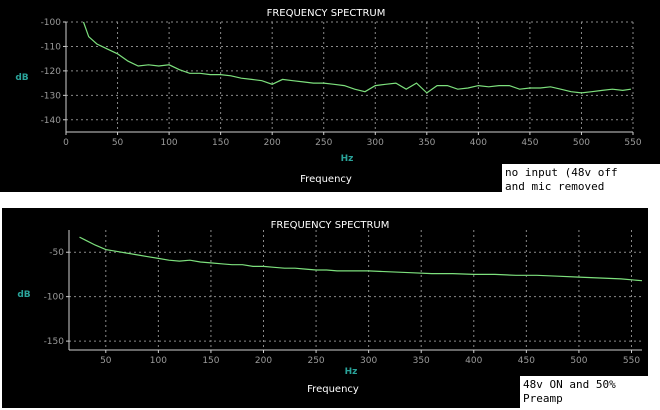  What do you see at coordinates (561, 172) in the screenshot?
I see `note-line: no input (48v off` at bounding box center [561, 172].